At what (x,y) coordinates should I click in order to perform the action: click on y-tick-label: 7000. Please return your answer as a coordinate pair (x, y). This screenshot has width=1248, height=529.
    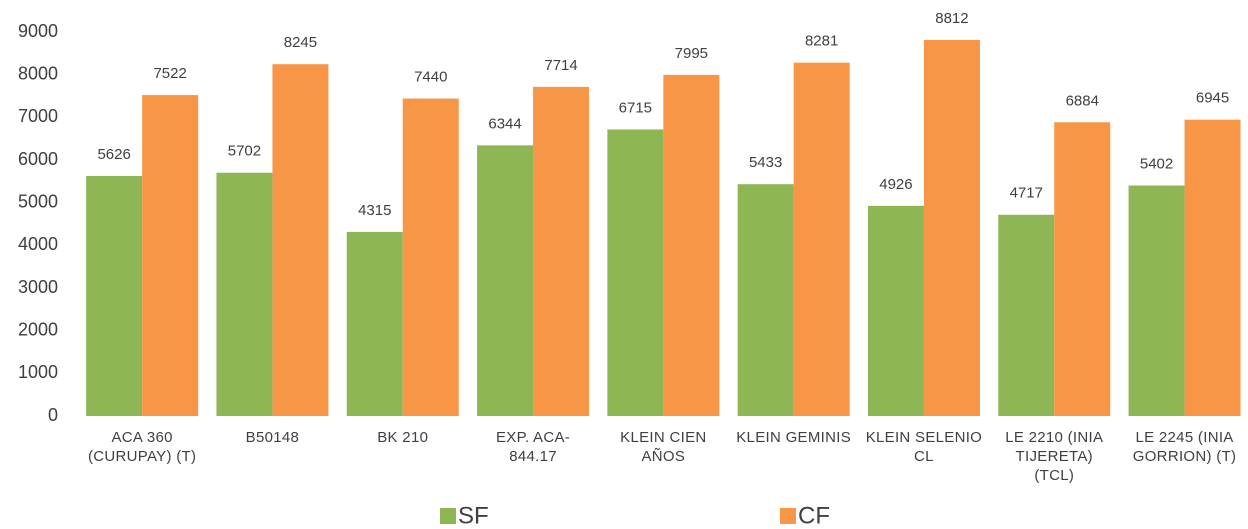
    Looking at the image, I should click on (38, 116).